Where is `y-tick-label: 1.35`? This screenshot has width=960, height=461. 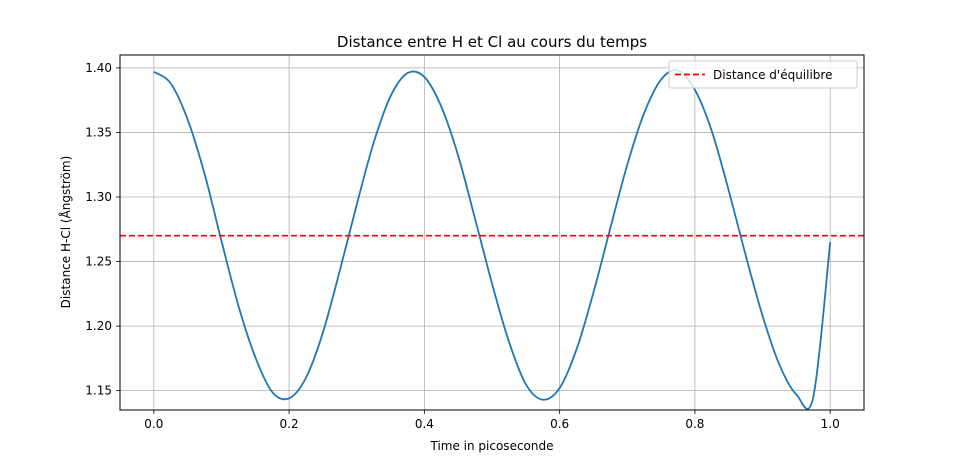
y-tick-label: 1.35 is located at coordinates (98, 132).